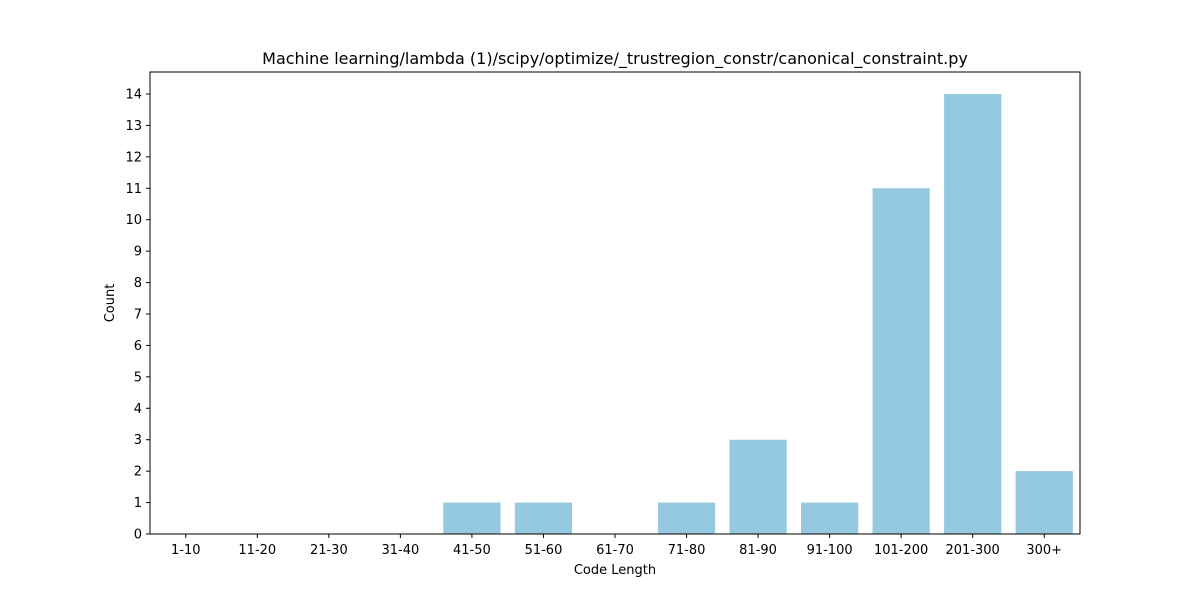 The height and width of the screenshot is (600, 1200). I want to click on y-tick-label: 8, so click(138, 283).